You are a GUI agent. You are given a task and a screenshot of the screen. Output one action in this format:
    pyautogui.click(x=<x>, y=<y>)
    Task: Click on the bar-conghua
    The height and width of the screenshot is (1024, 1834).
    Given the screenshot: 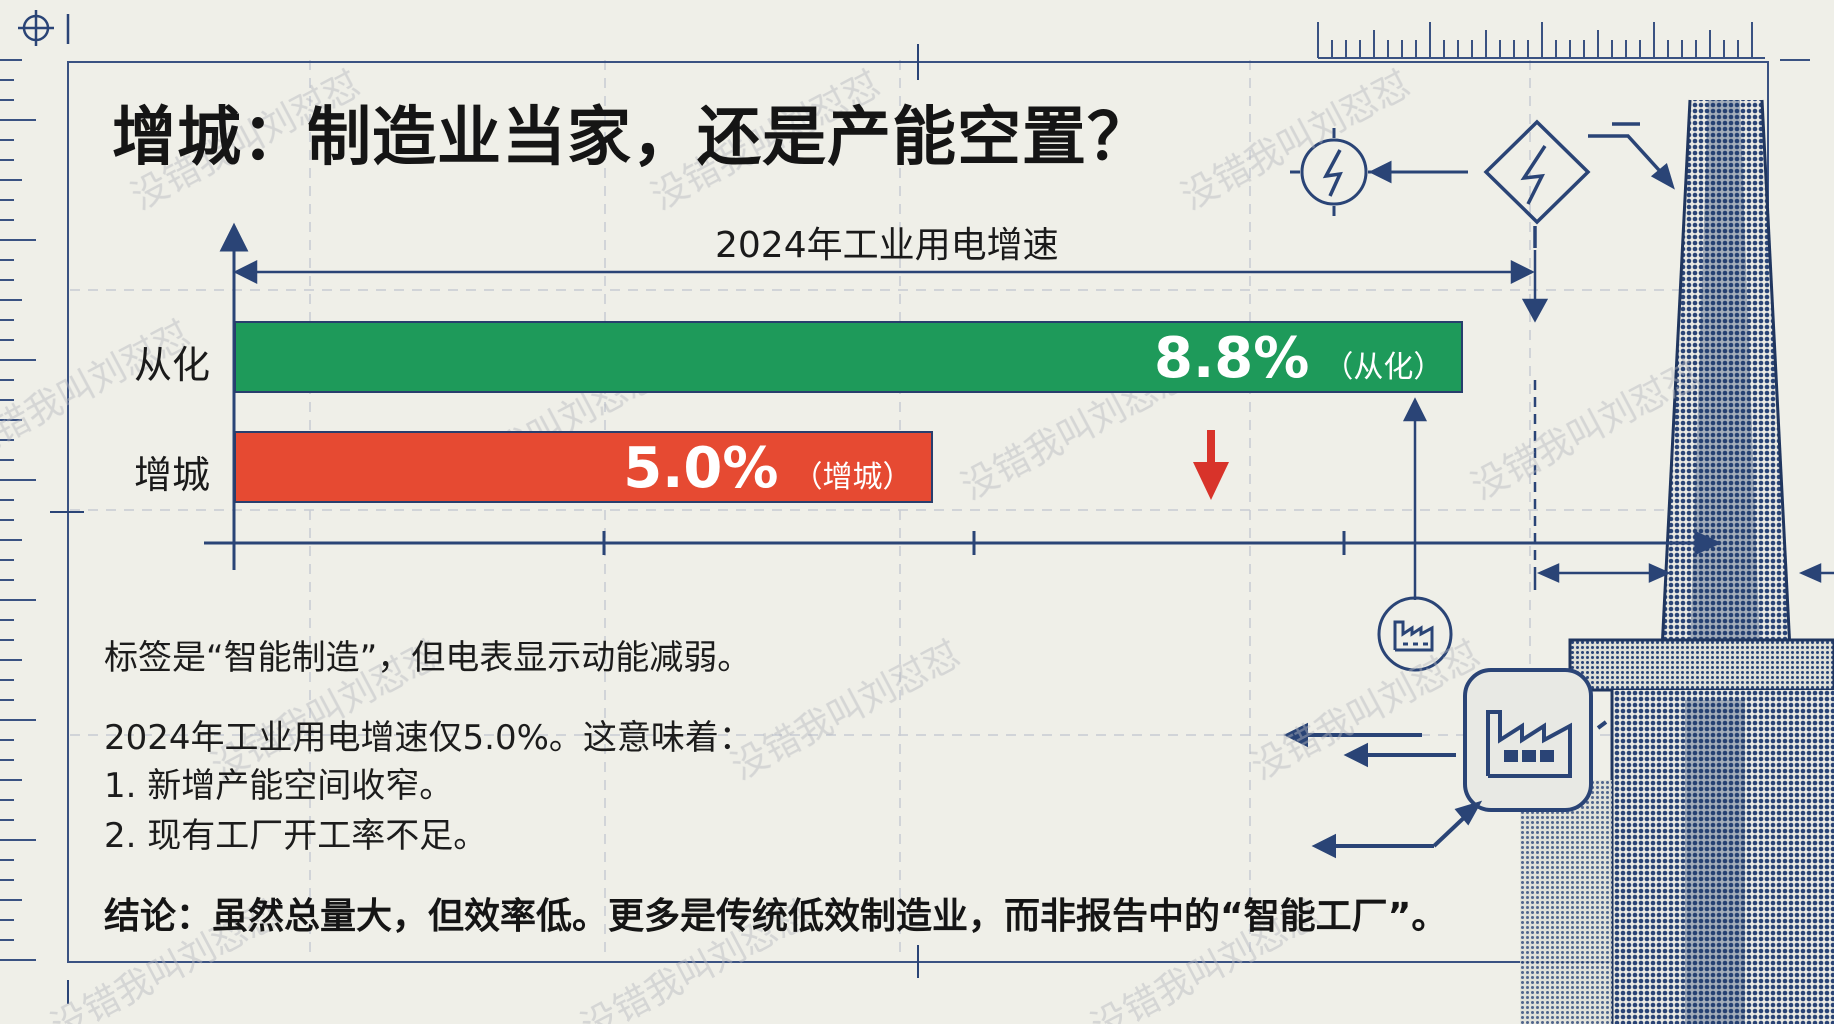 What is the action you would take?
    pyautogui.click(x=849, y=357)
    